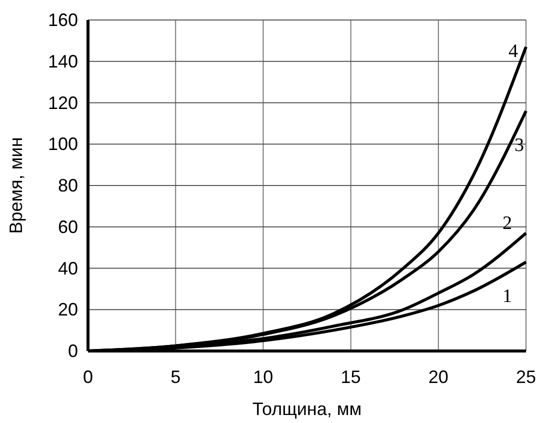  I want to click on x-axis-title: Толщина, мм, so click(307, 409).